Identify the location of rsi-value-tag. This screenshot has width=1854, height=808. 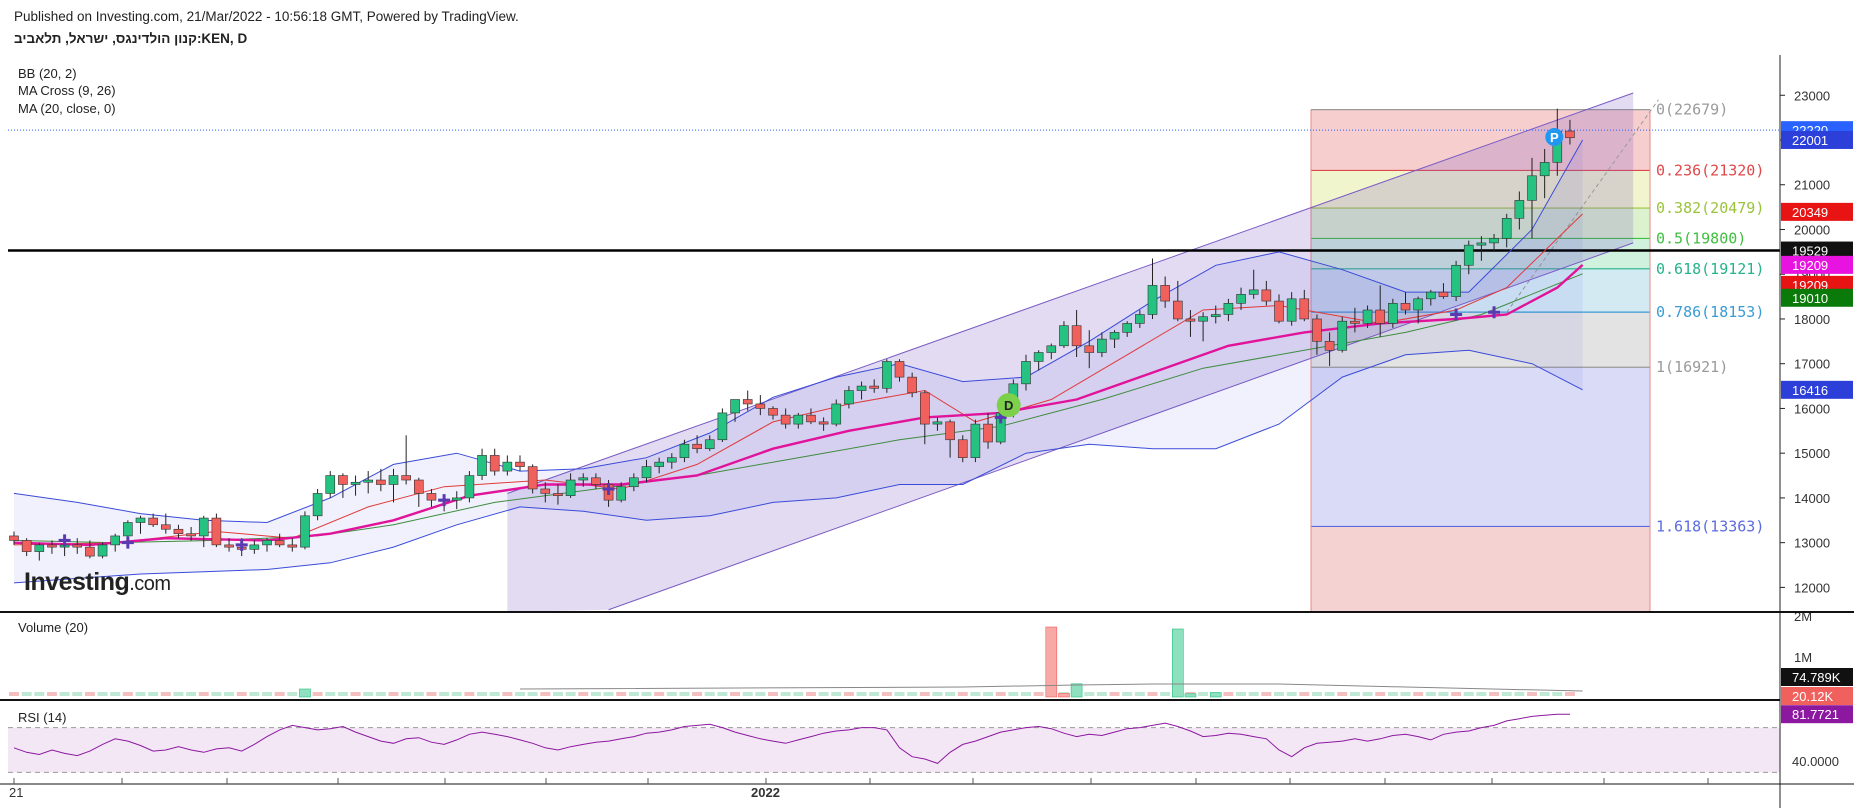
(1817, 714).